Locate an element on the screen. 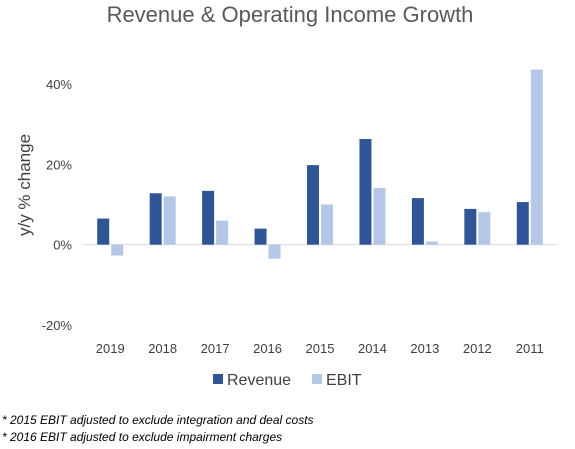  bar-revenue-2016 is located at coordinates (260, 236).